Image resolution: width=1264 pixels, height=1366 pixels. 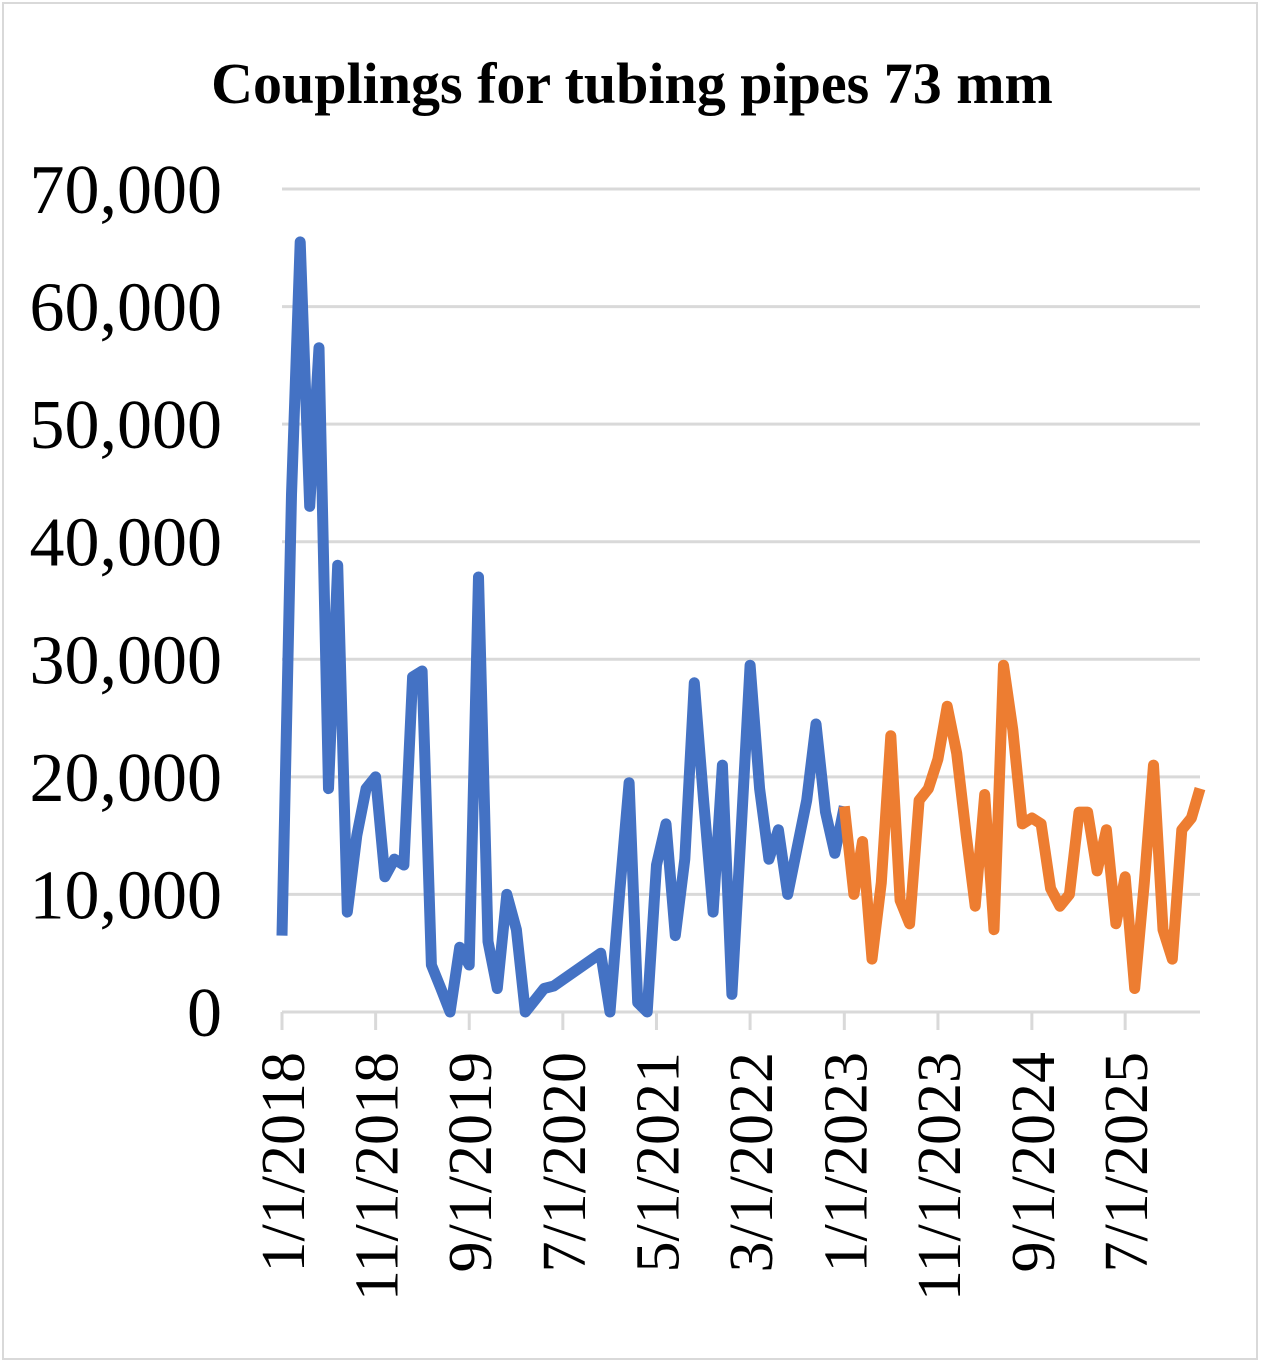 What do you see at coordinates (204, 1013) in the screenshot?
I see `y-tick-label: 0` at bounding box center [204, 1013].